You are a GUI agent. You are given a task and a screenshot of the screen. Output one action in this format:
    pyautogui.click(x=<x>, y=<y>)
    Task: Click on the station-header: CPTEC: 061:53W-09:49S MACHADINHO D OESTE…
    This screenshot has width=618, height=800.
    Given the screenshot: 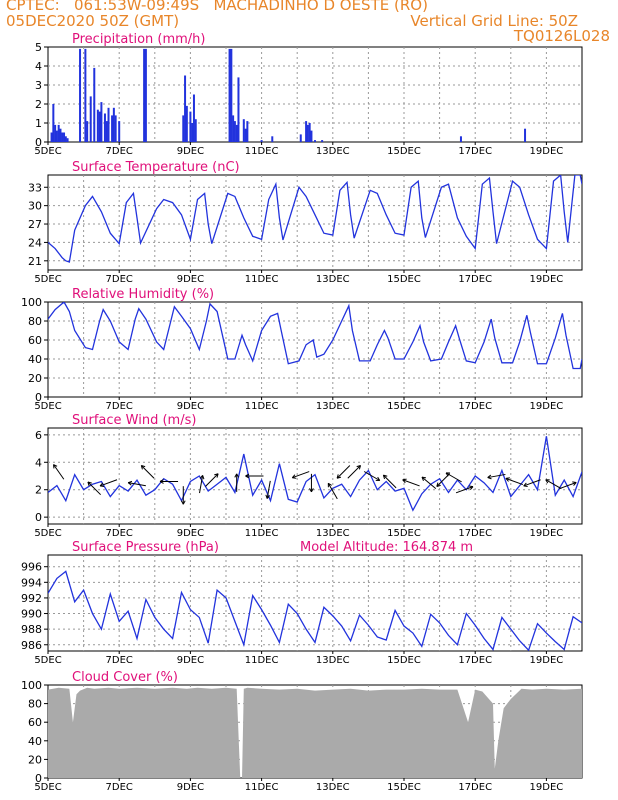 What is the action you would take?
    pyautogui.click(x=217, y=7)
    